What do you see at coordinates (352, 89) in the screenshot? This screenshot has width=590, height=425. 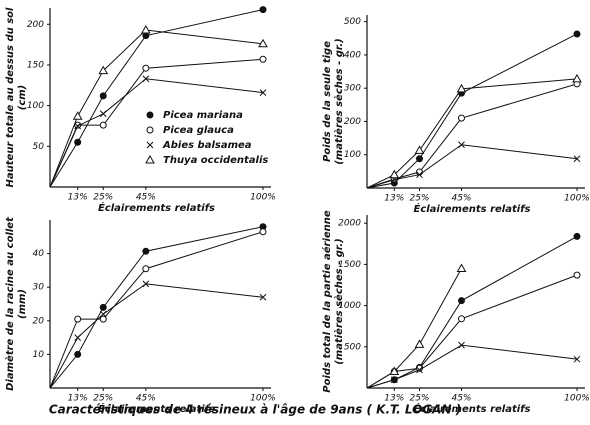 I see `y-tick-label: 300` at bounding box center [352, 89].